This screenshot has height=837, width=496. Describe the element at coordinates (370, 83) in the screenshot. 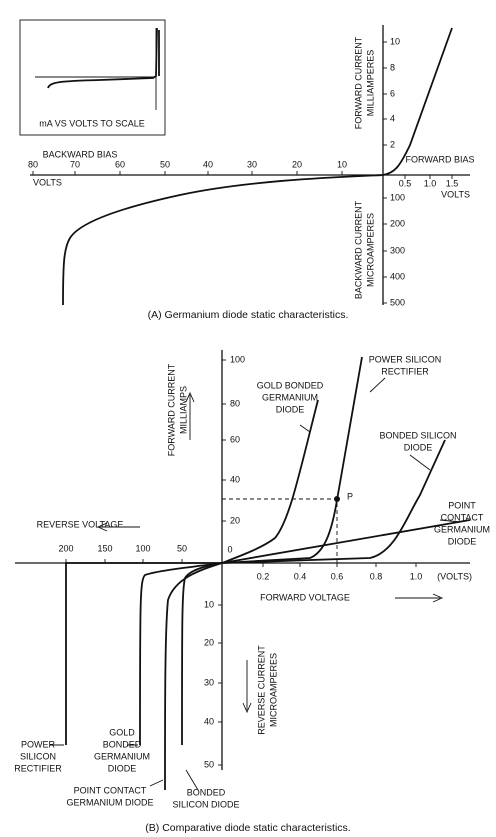

I see `axis-label: MILLIAMPERES` at that location.